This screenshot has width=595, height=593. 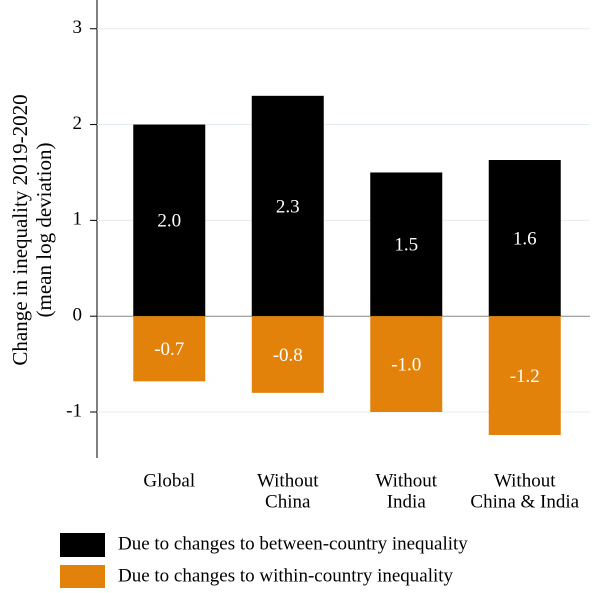 What do you see at coordinates (407, 501) in the screenshot?
I see `x-tick-label: India` at bounding box center [407, 501].